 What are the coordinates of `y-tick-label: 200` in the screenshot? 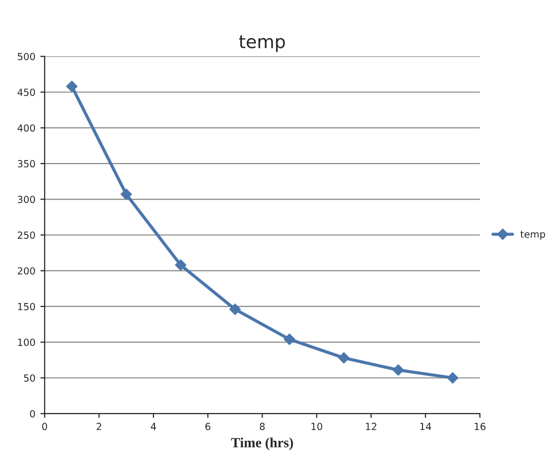 It's located at (26, 271).